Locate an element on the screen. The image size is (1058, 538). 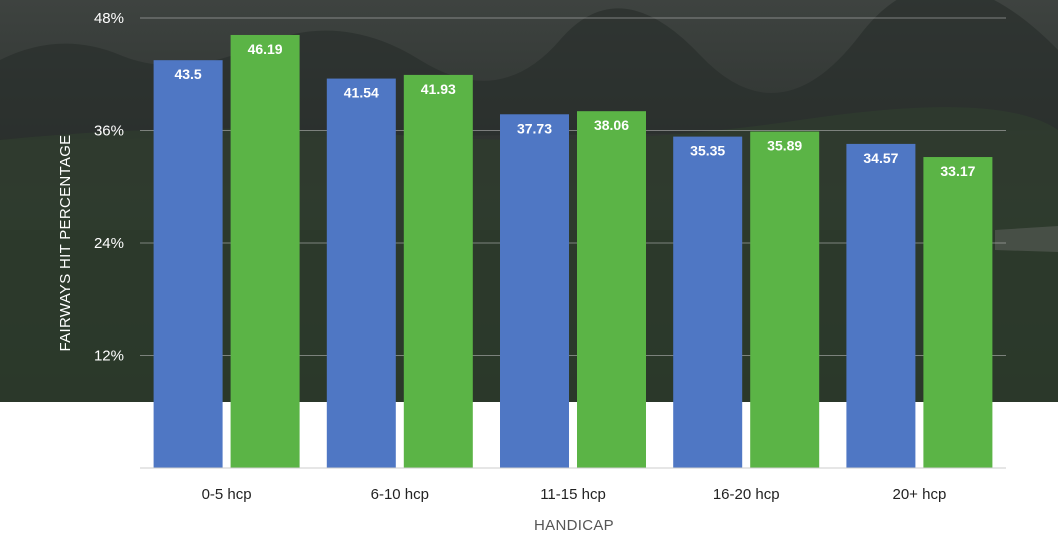
data-label: 34.57 is located at coordinates (880, 158).